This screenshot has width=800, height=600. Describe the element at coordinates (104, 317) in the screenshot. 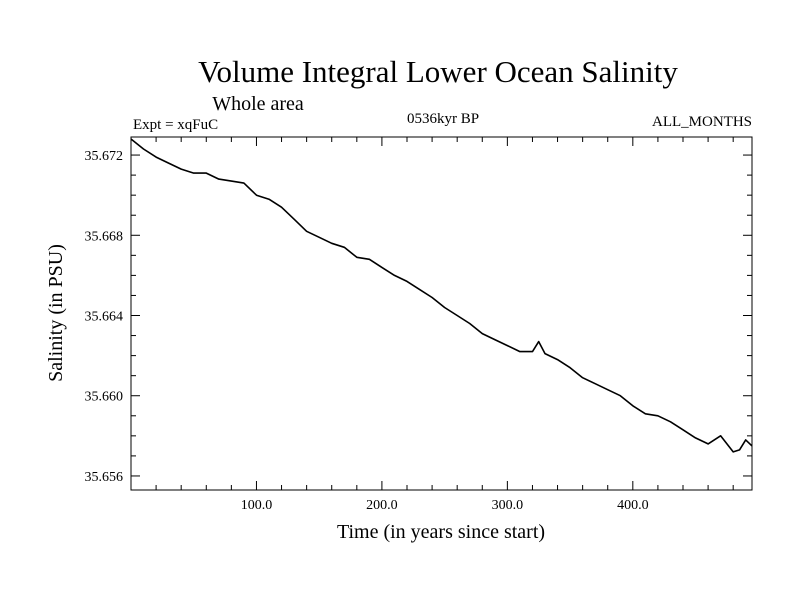

I see `y-tick-label: 35.664` at that location.